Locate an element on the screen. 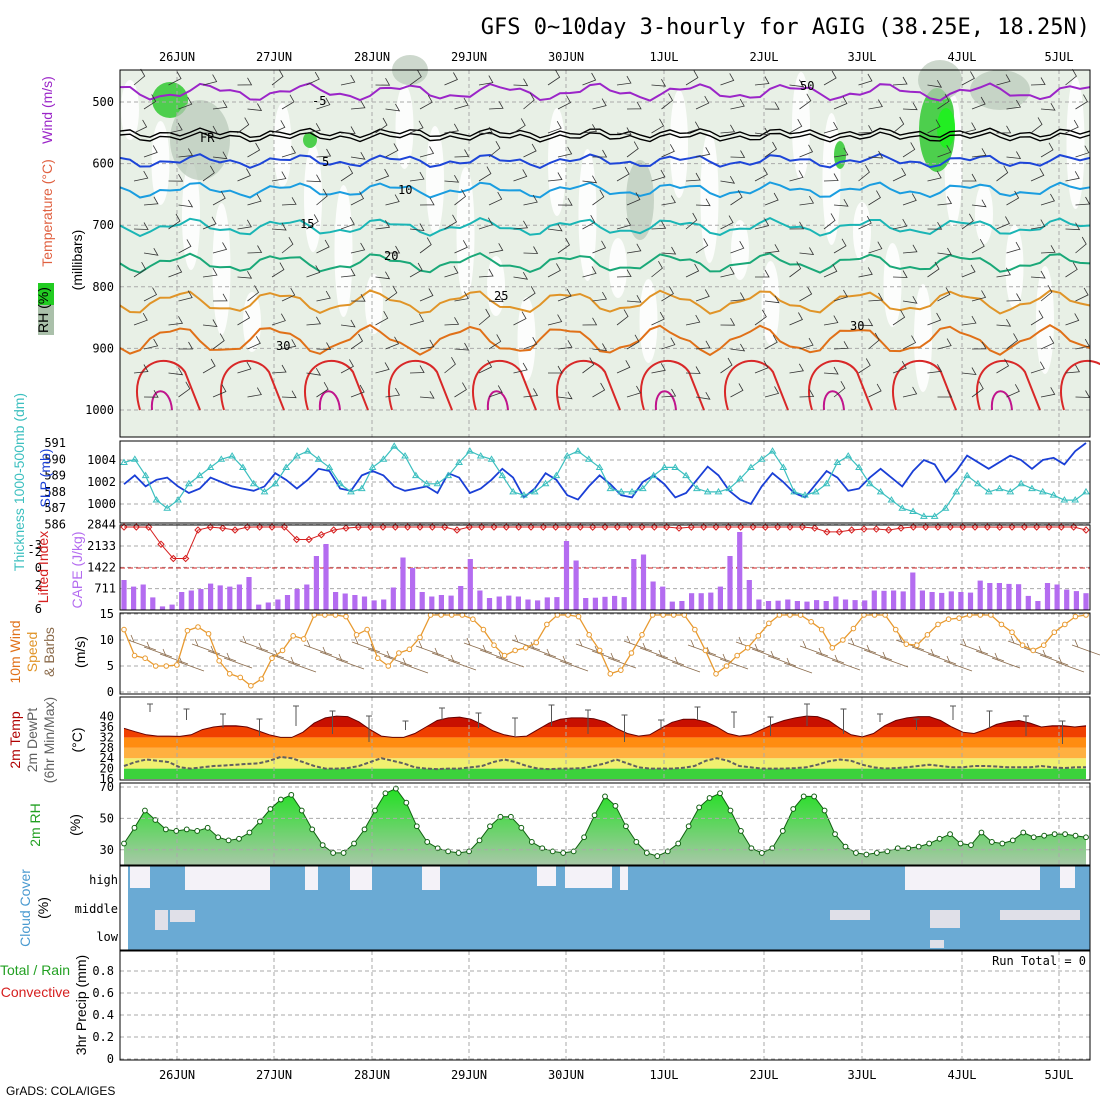  cloud-clear-high is located at coordinates (227, 878).